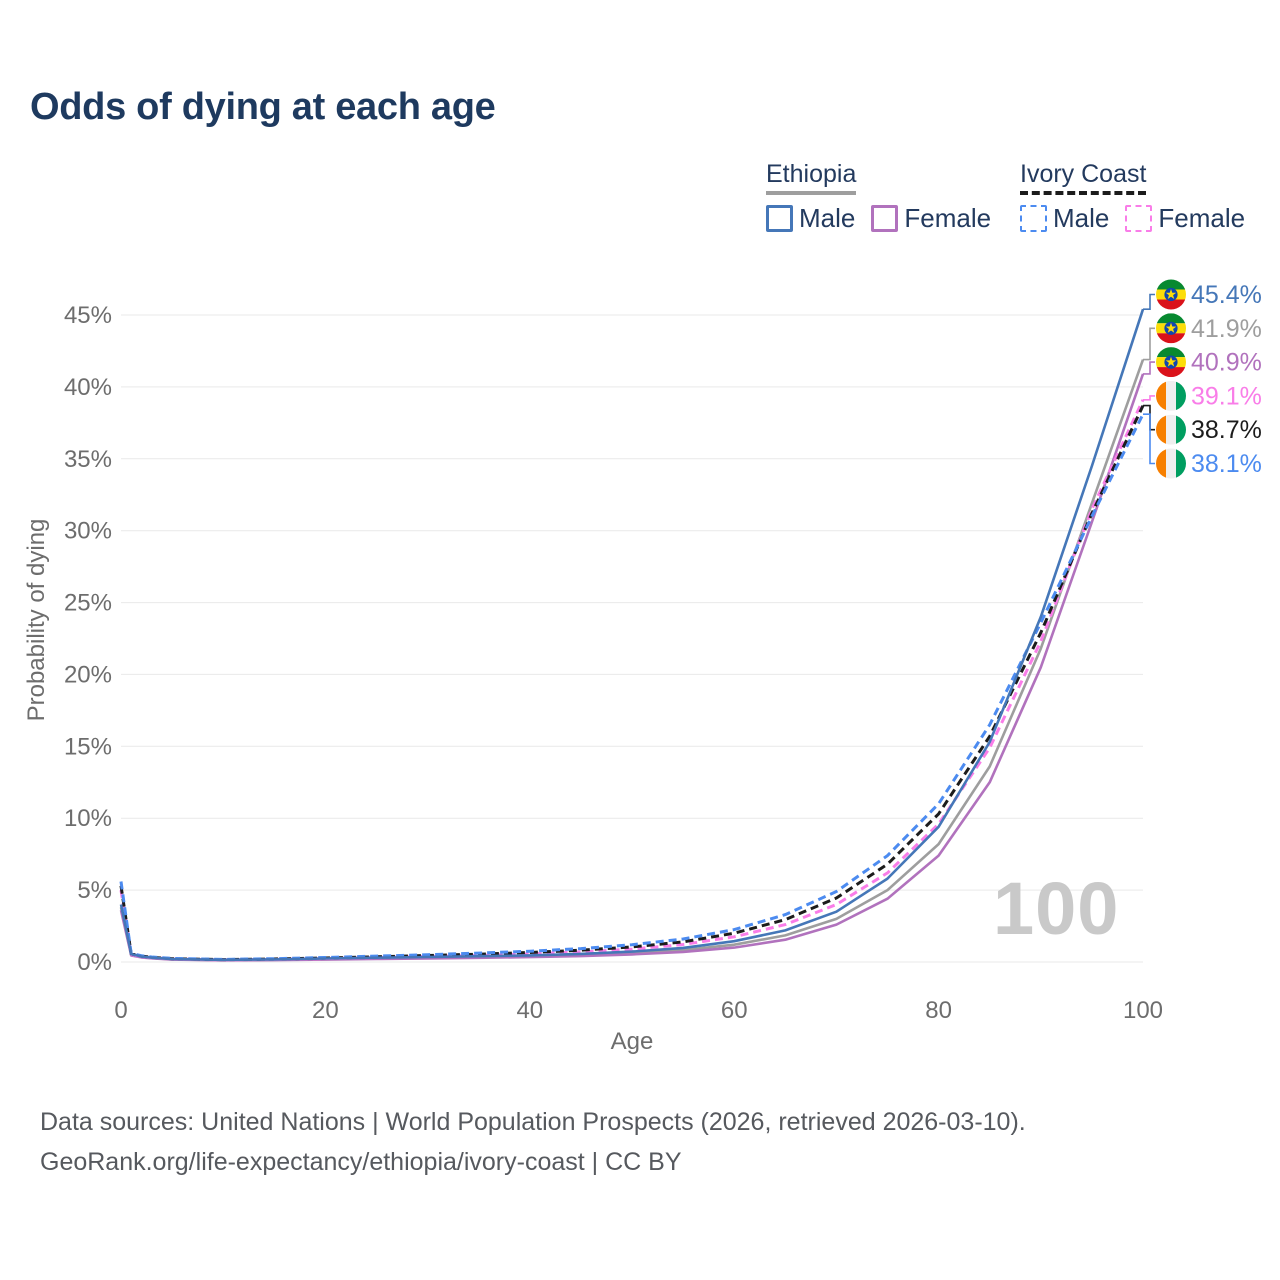  Describe the element at coordinates (1149, 368) in the screenshot. I see `end-connector-ethiopia-female` at that location.